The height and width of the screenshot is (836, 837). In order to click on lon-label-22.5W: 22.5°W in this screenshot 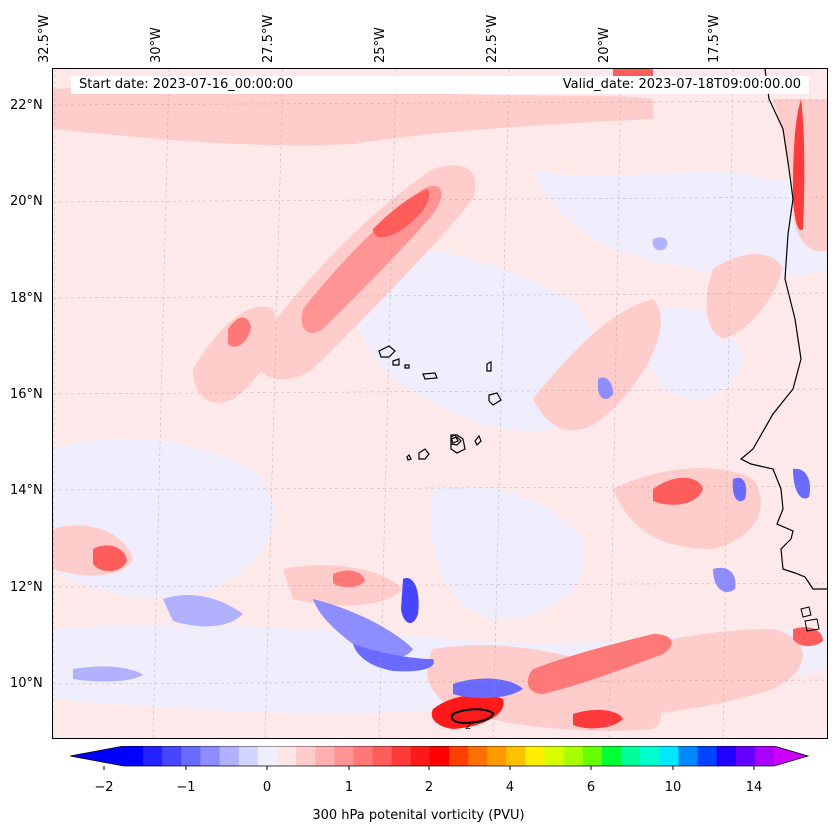, I will do `click(492, 38)`.